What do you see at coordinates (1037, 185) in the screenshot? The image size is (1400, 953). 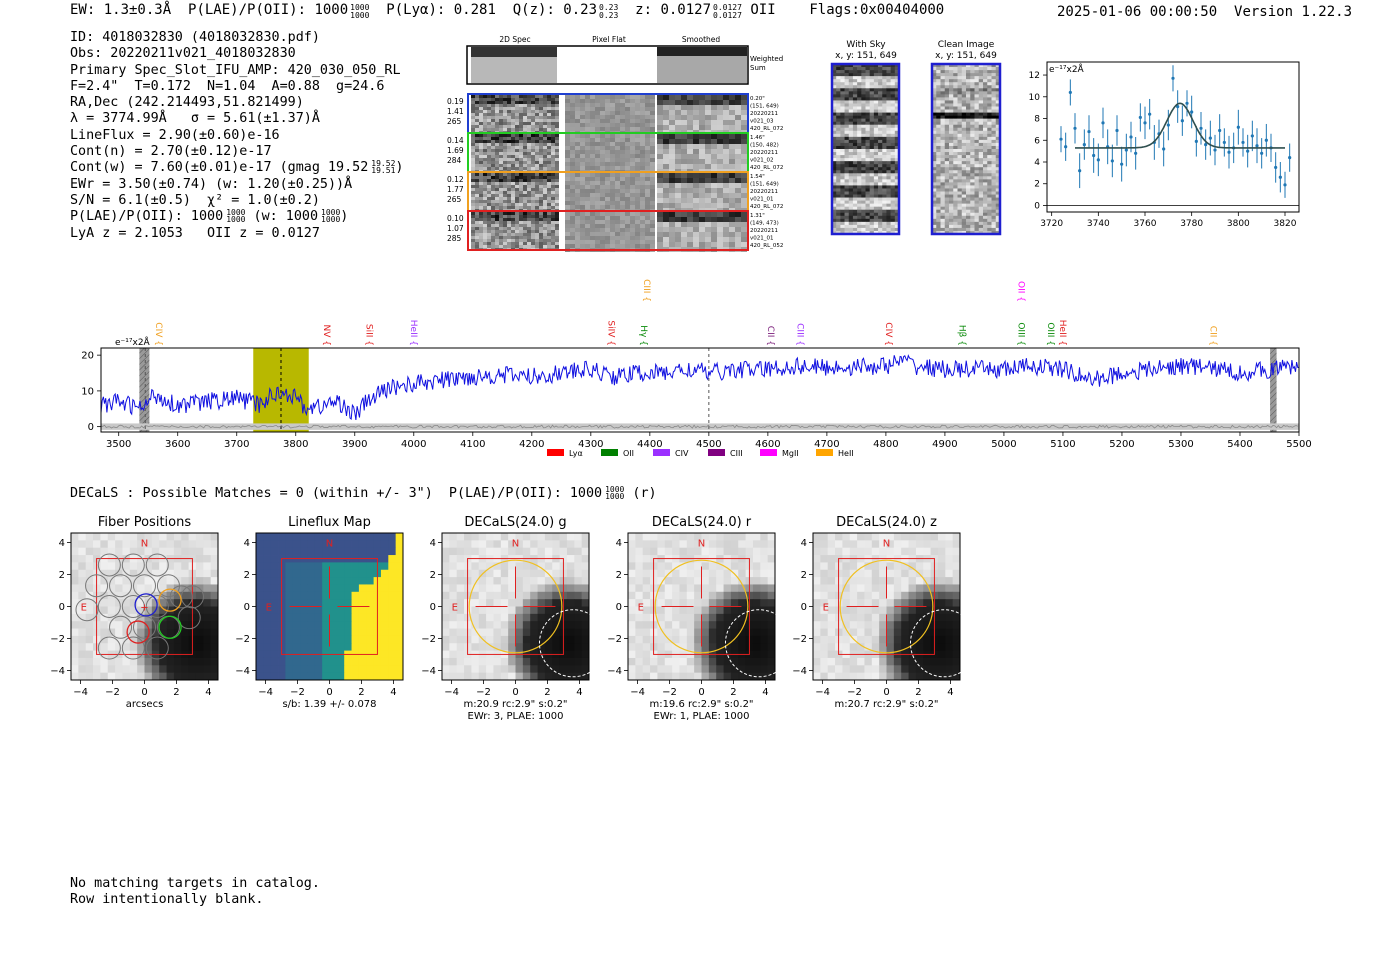 I see `fit-ytick-label: 2` at bounding box center [1037, 185].